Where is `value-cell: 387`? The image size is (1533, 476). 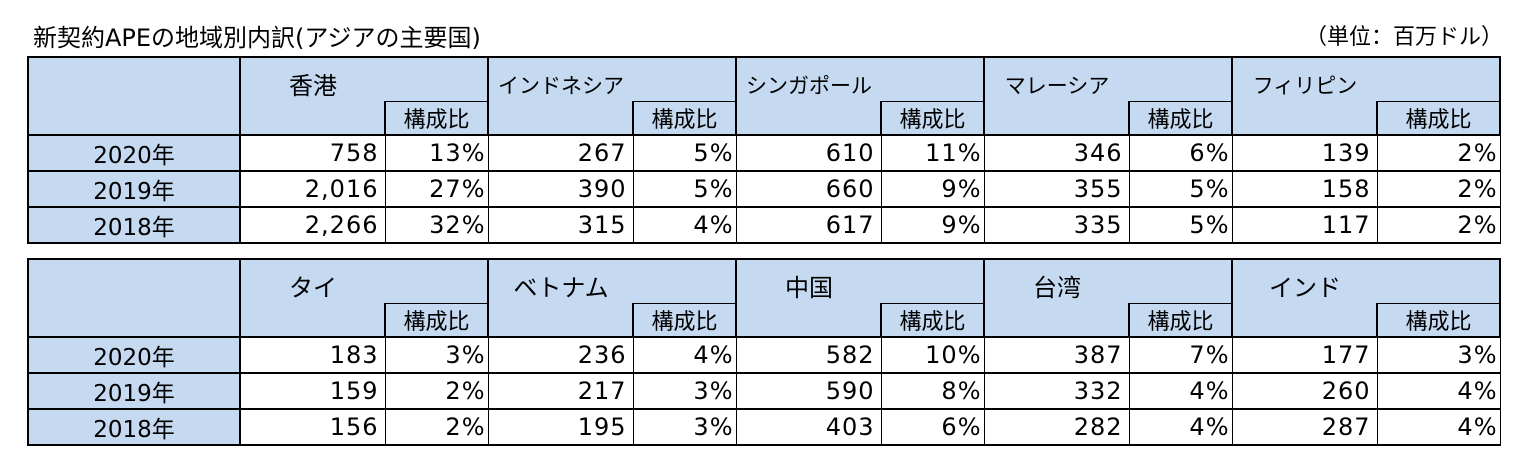
value-cell: 387 is located at coordinates (1056, 354).